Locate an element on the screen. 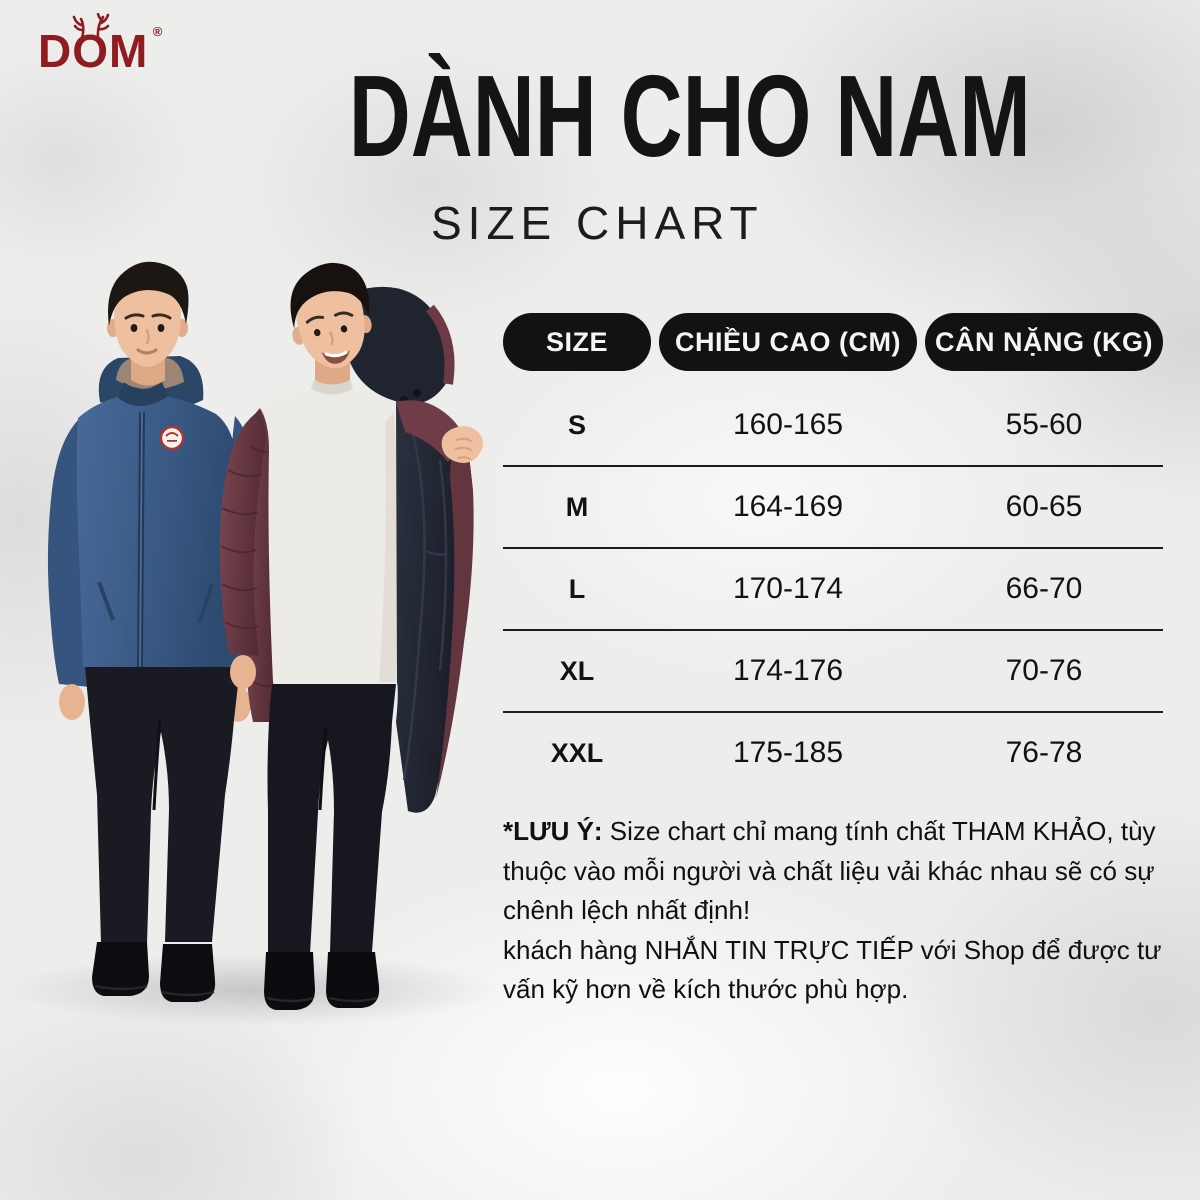 The height and width of the screenshot is (1200, 1200). page-title: DÀNH CHO NAM is located at coordinates (690, 116).